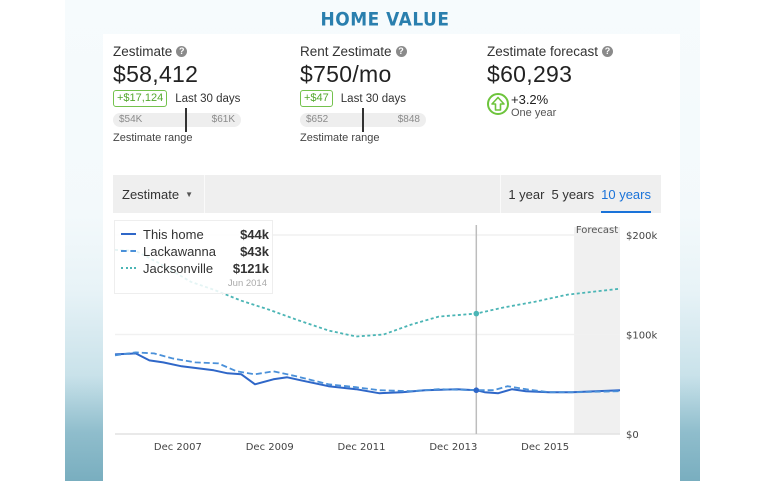 The image size is (770, 481). What do you see at coordinates (641, 336) in the screenshot?
I see `y-tick-label: $100k` at bounding box center [641, 336].